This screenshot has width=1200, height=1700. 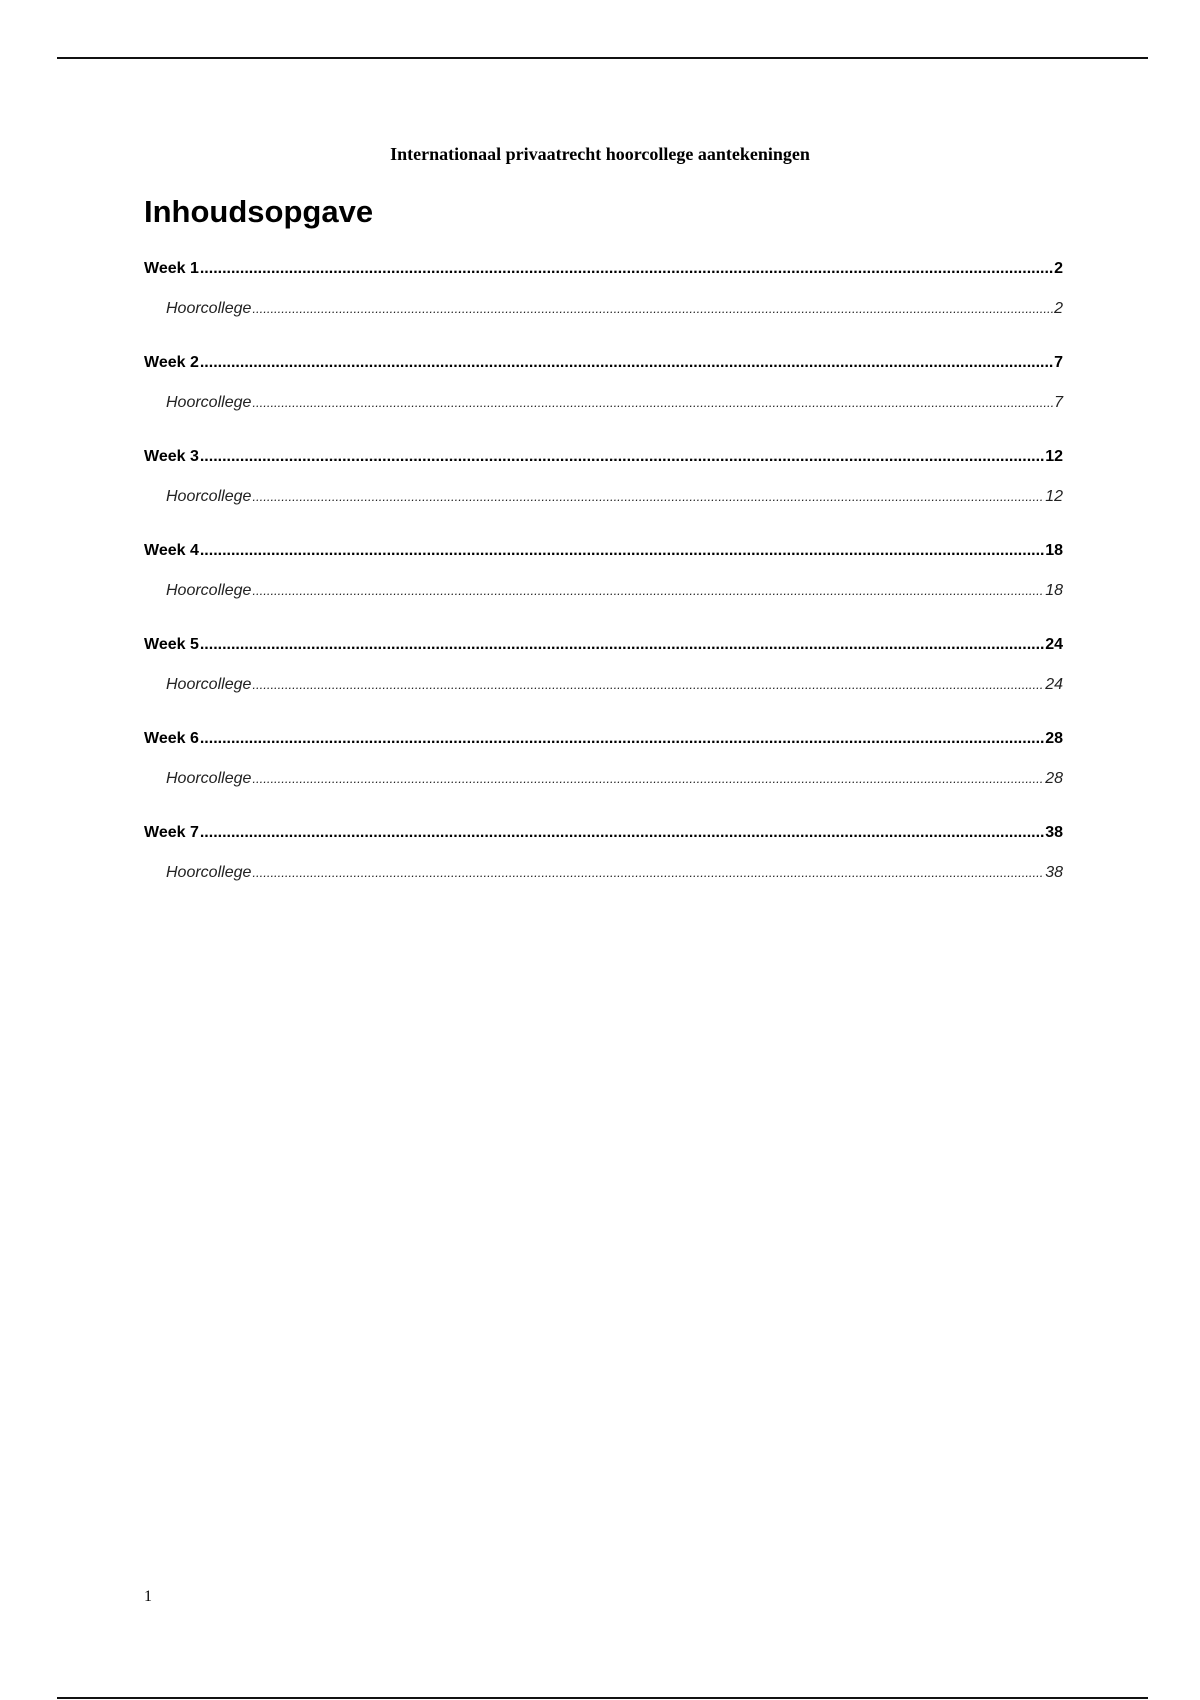 I want to click on toc-entry-week: Week 6 28, so click(x=603, y=744).